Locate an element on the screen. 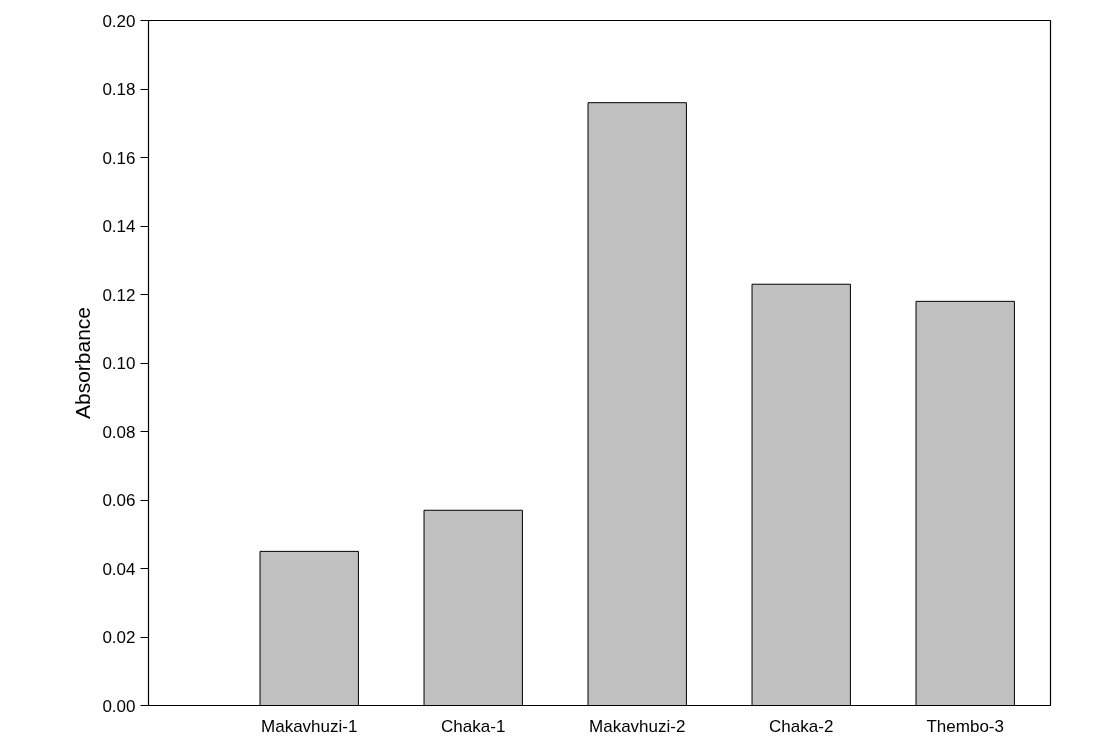 This screenshot has height=756, width=1096. y-axis-title: Absorbance is located at coordinates (83, 363).